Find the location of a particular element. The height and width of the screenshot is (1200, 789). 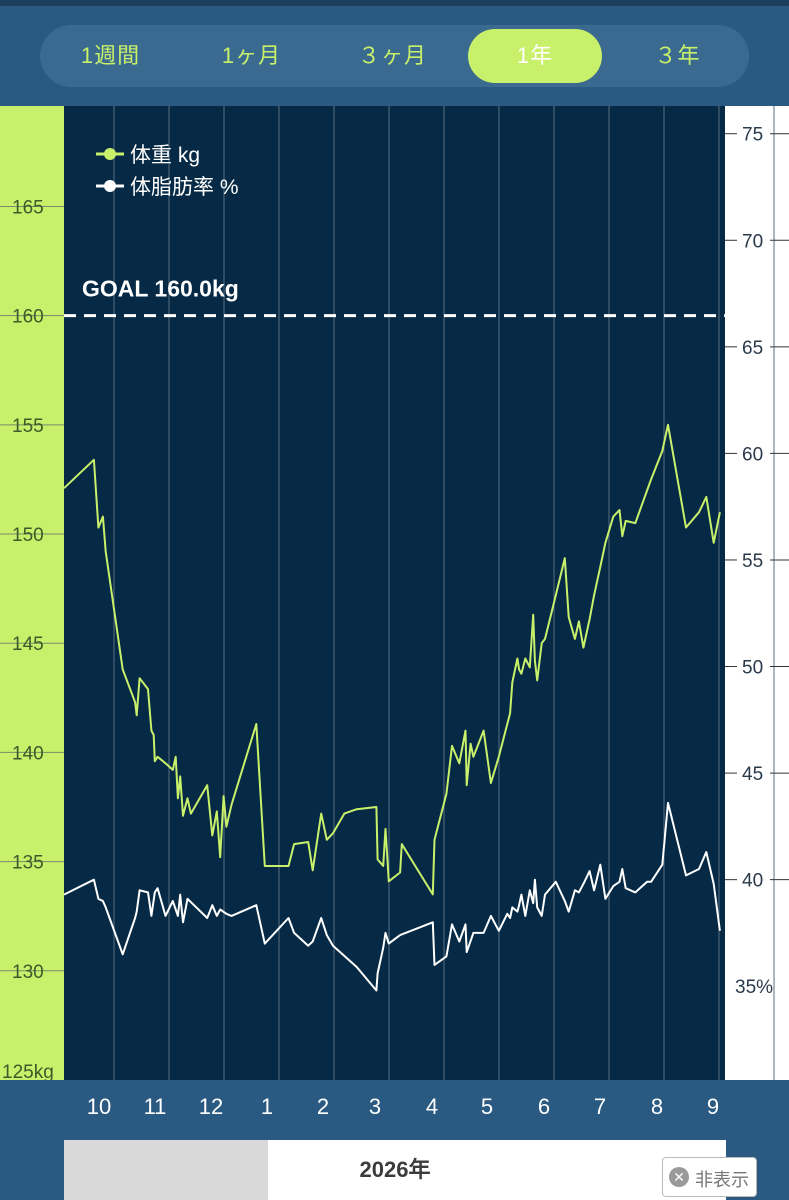

right-axis-panel is located at coordinates (757, 593).